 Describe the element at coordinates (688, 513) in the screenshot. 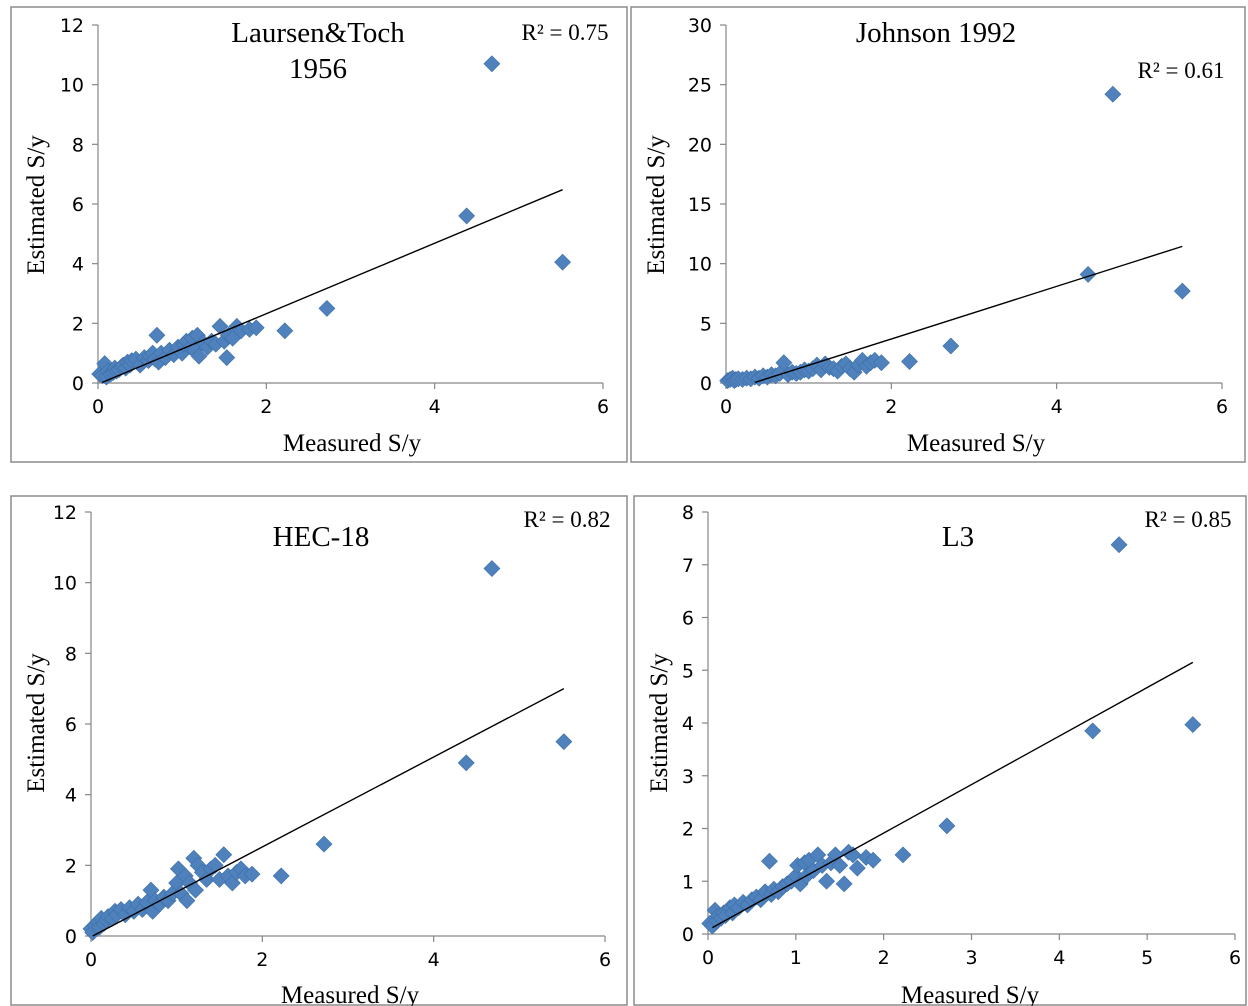

I see `y-tick-label: 8` at that location.